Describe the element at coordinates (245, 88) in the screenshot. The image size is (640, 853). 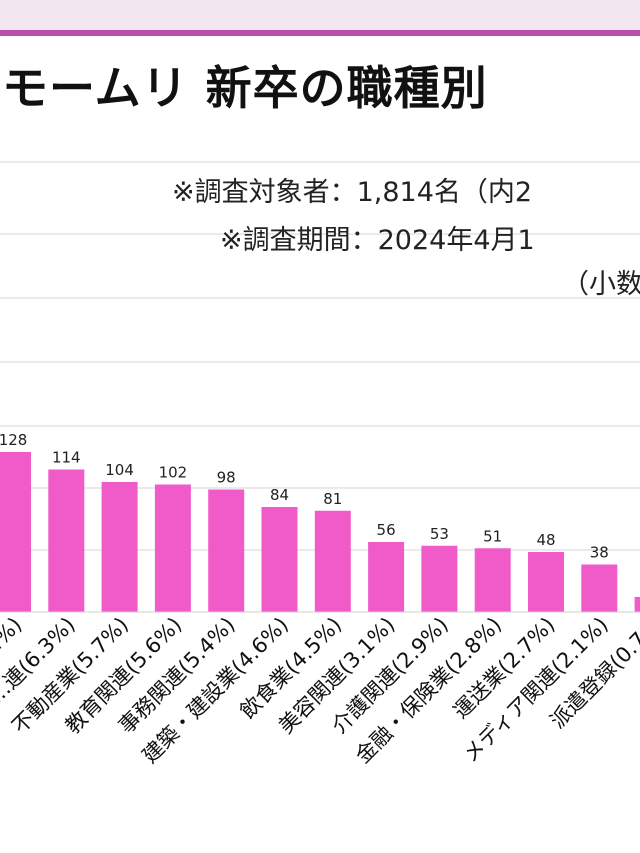
I see `chart-title: モームリ 新卒の職種別` at that location.